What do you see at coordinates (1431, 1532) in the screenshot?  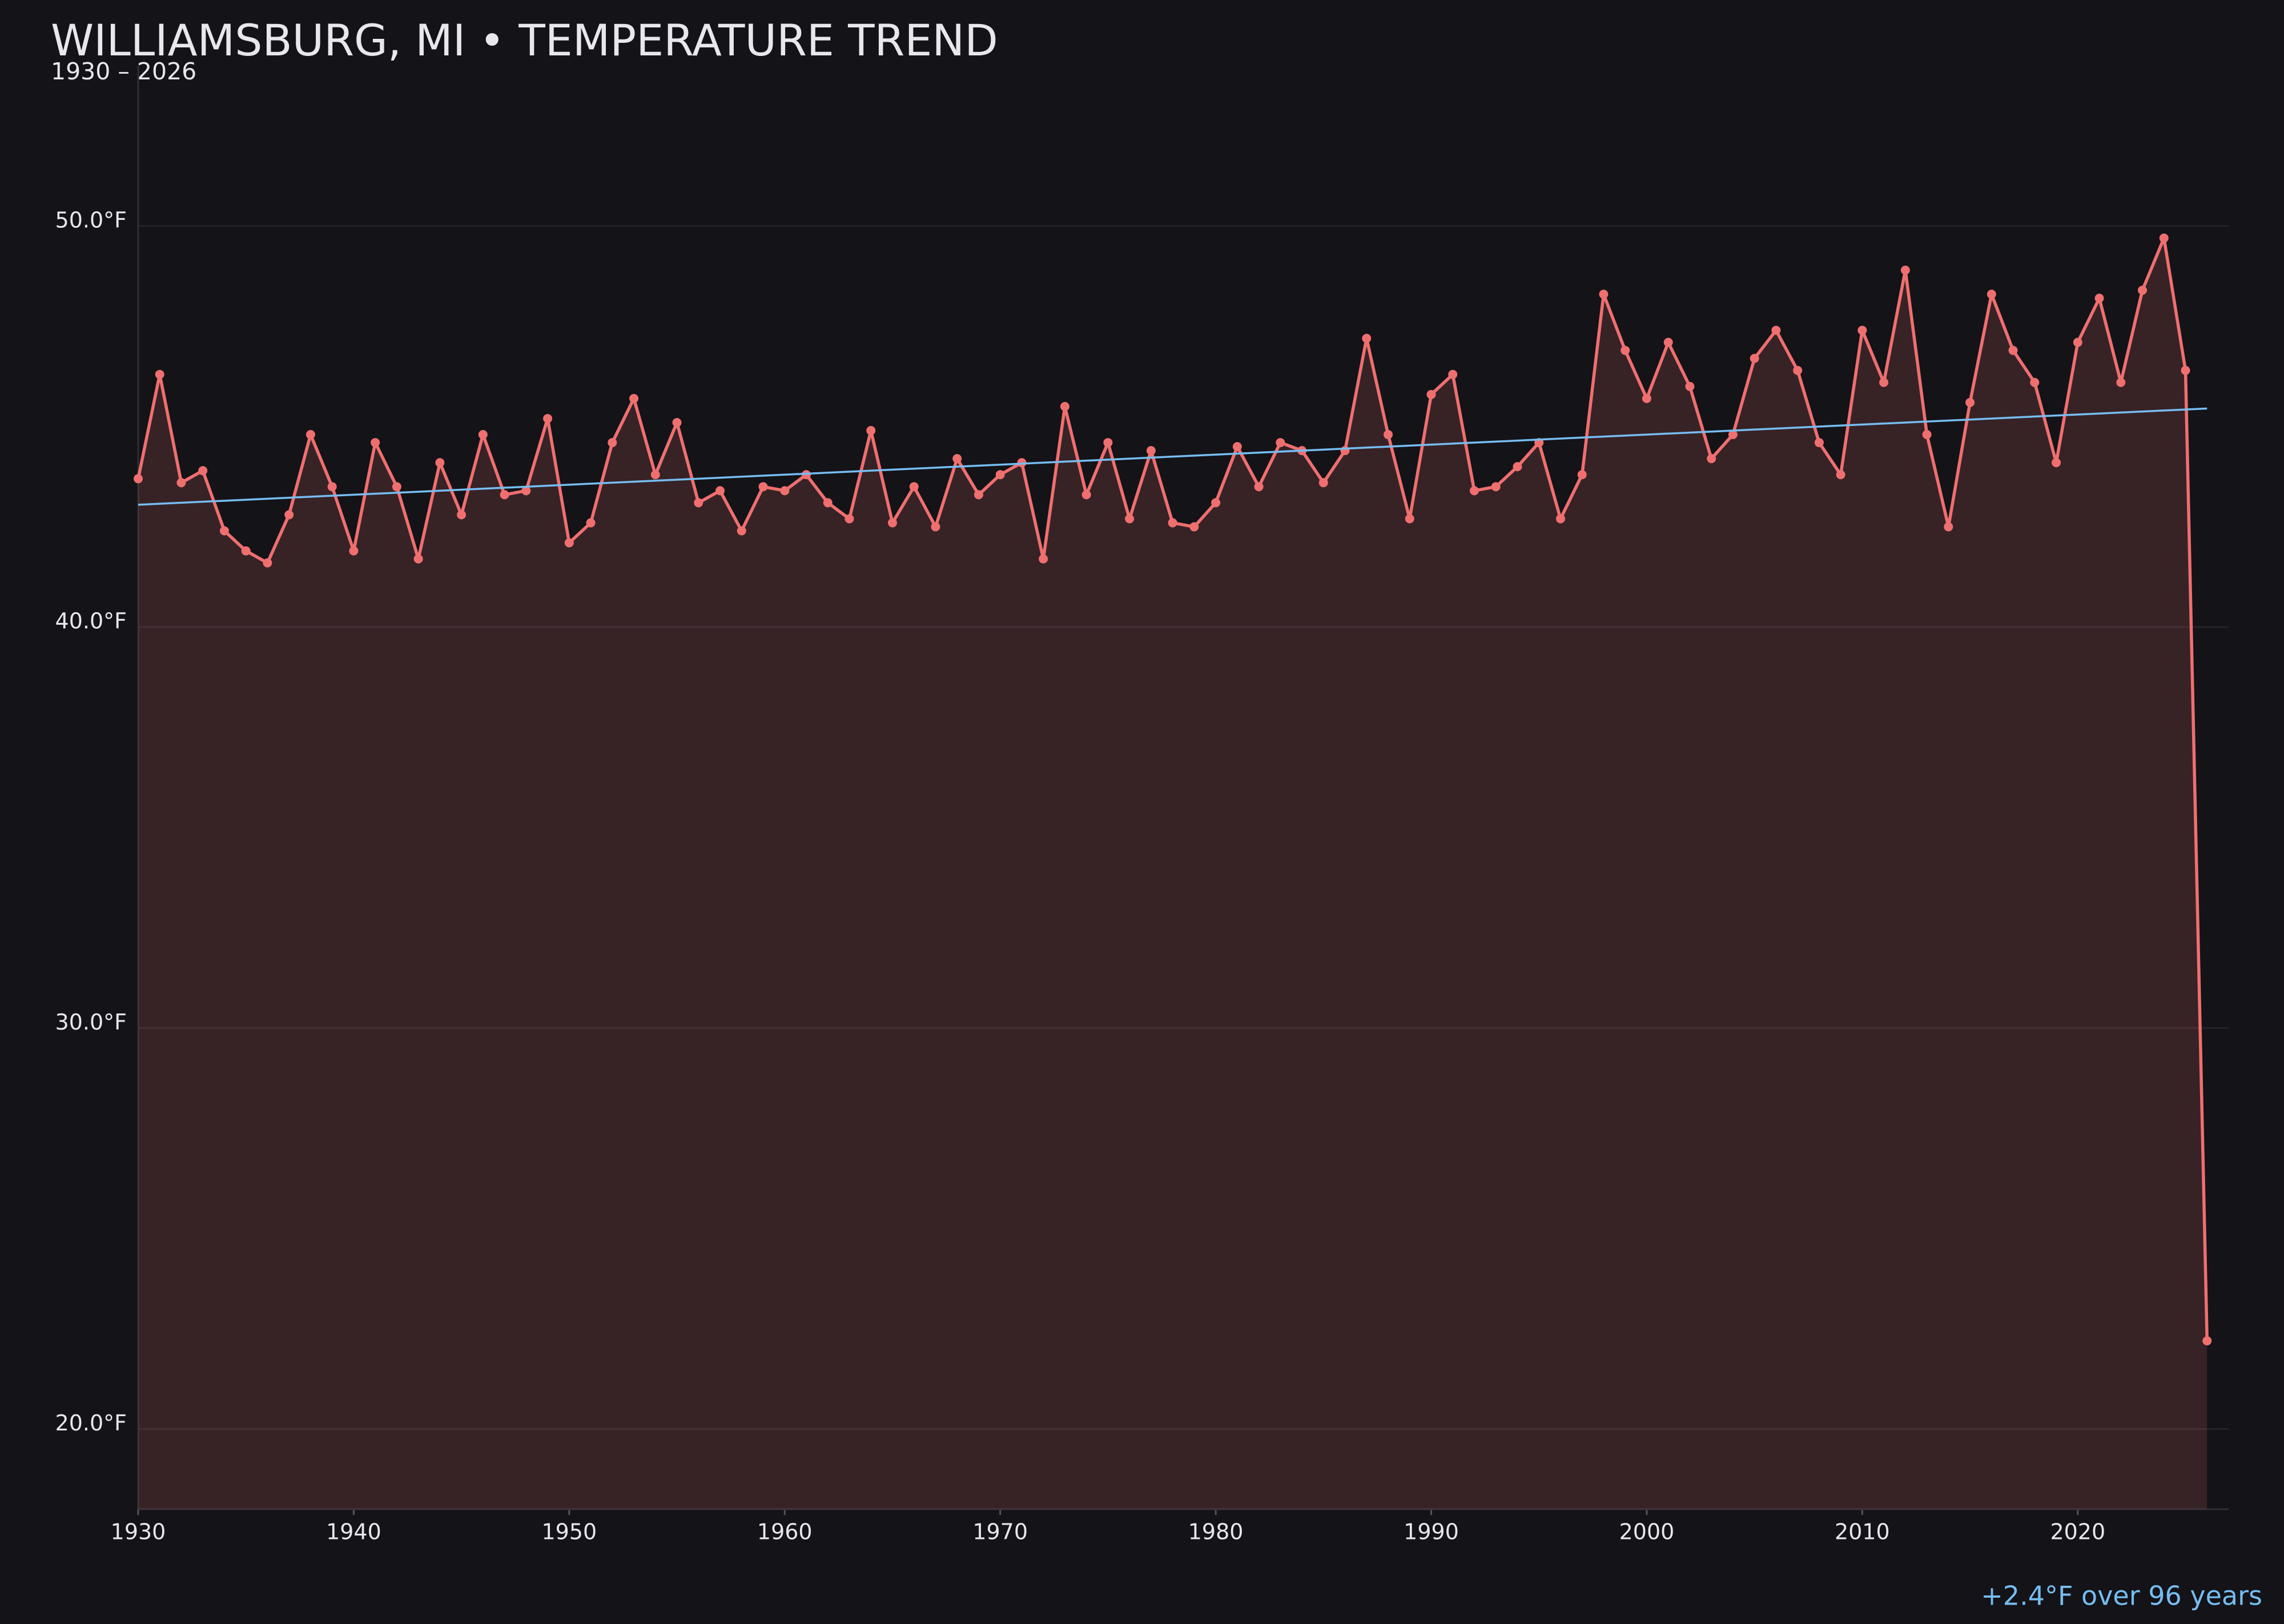 I see `x-tick-label: 1990` at bounding box center [1431, 1532].